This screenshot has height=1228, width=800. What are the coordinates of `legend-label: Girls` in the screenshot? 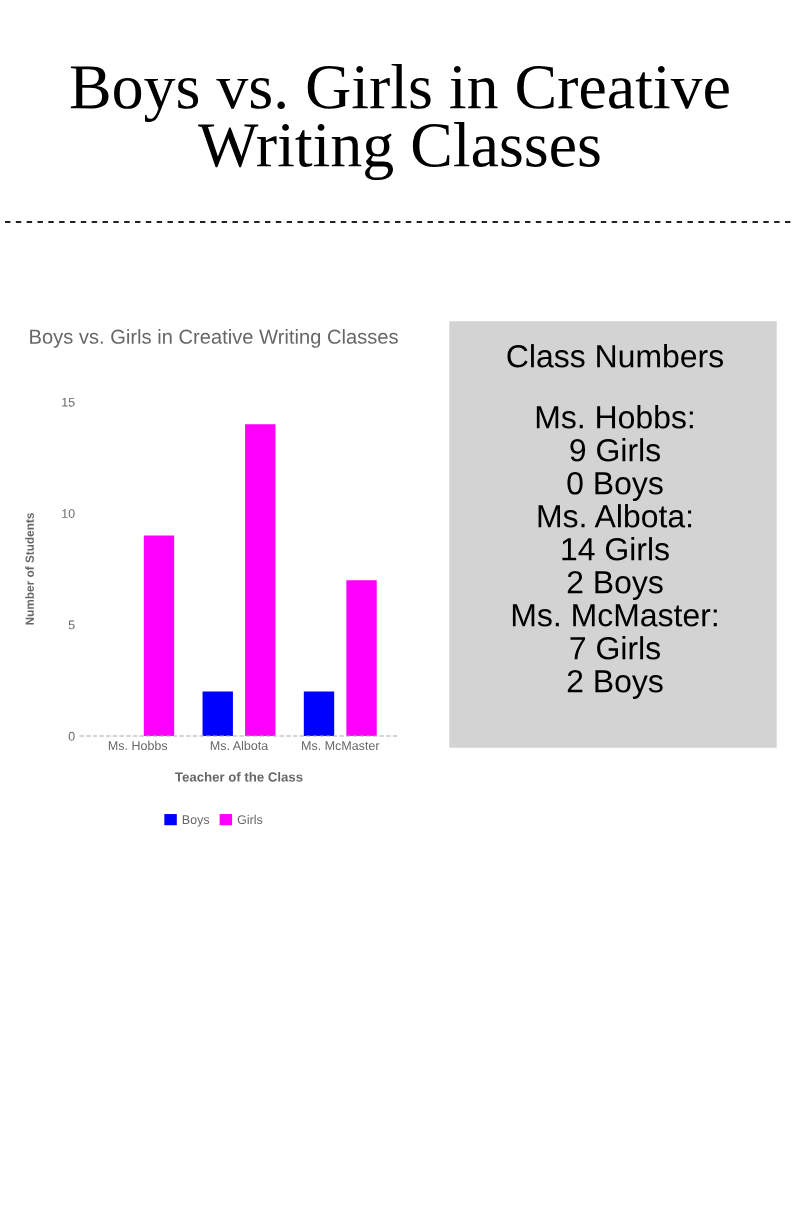 It's located at (250, 819).